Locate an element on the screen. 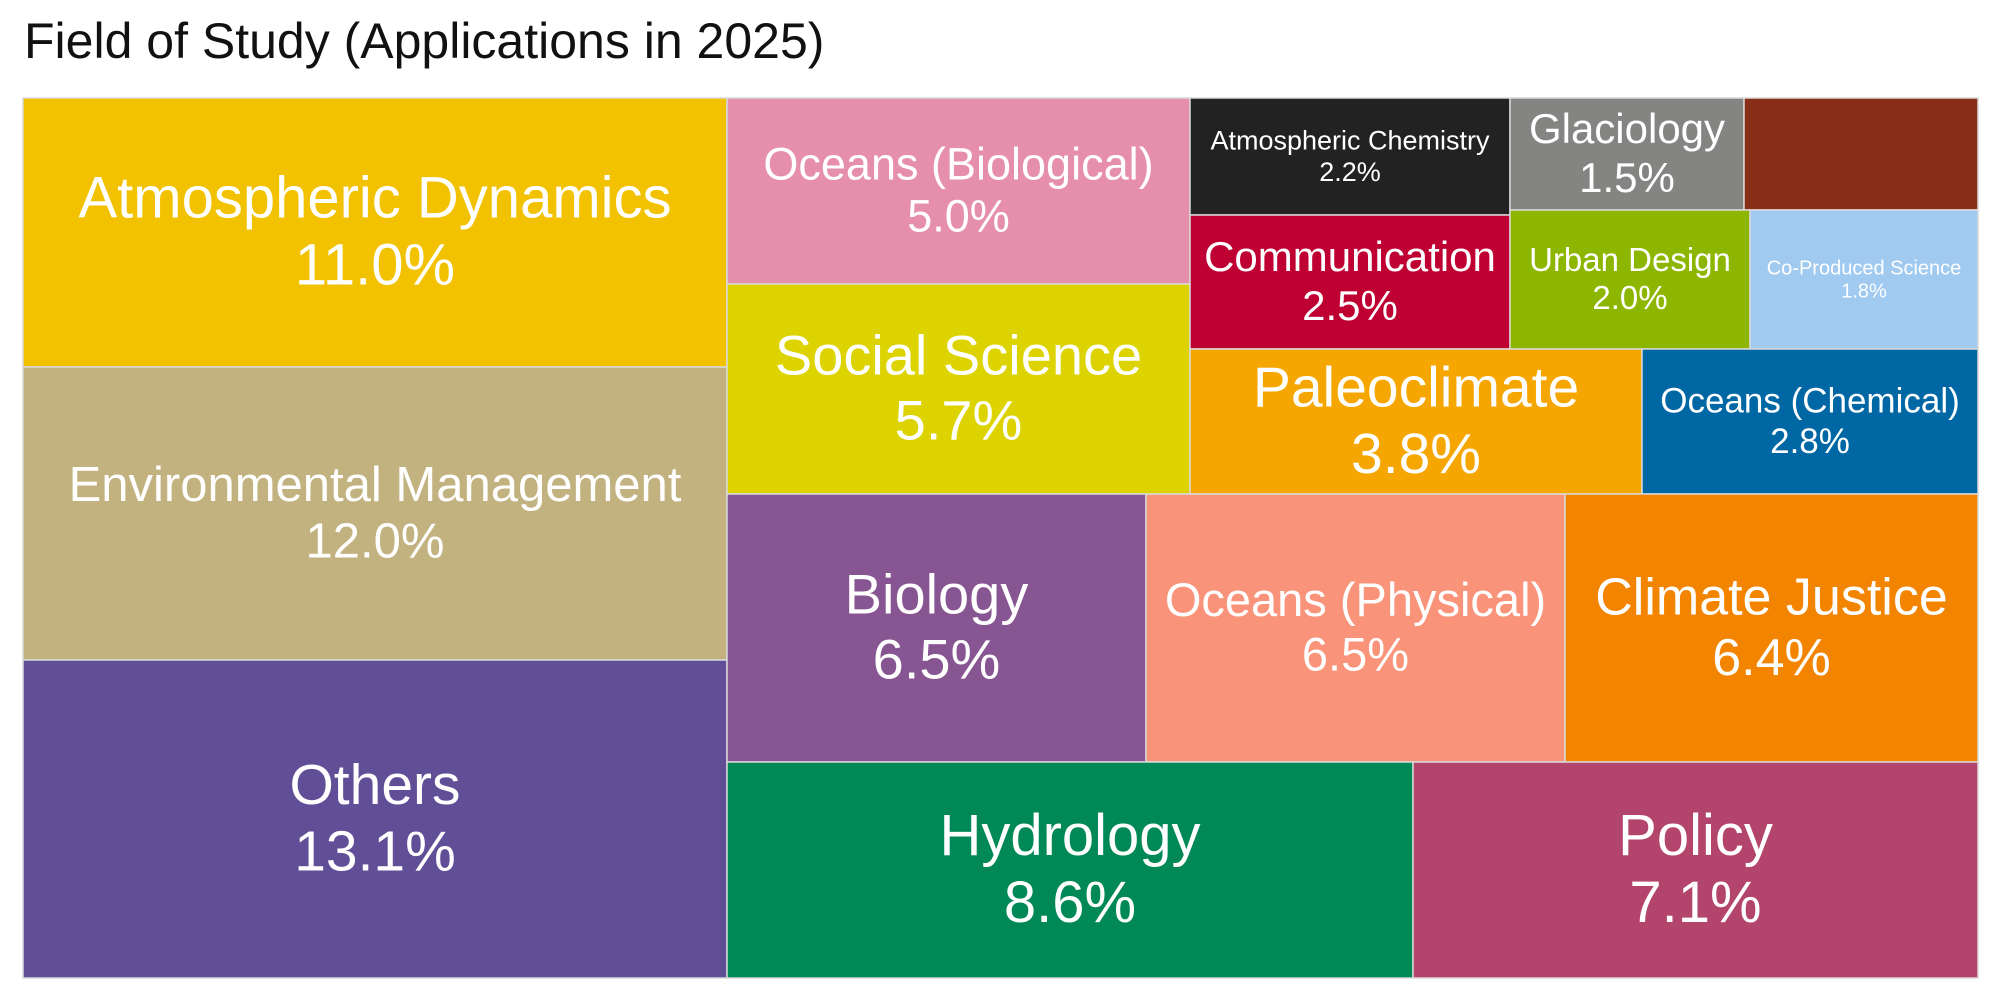 The height and width of the screenshot is (1000, 2000). tile-oceans-biological: Oceans (Biological)5.0% is located at coordinates (958, 191).